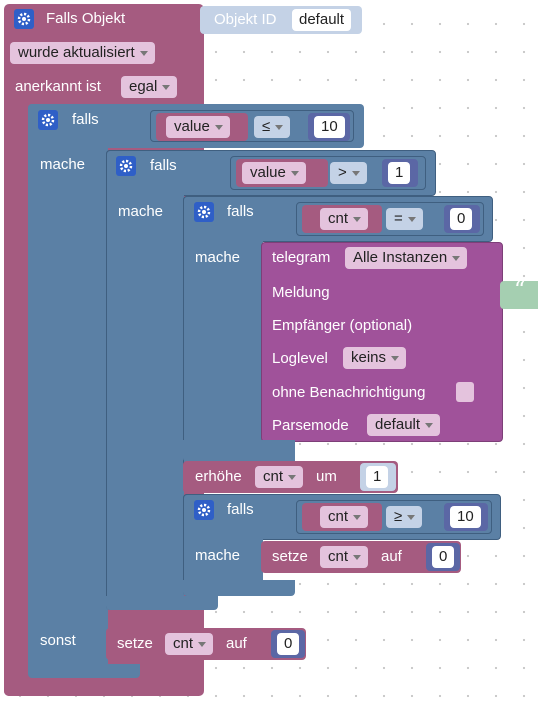 Image resolution: width=538 pixels, height=703 pixels. What do you see at coordinates (103, 689) in the screenshot?
I see `trigger-bottom` at bounding box center [103, 689].